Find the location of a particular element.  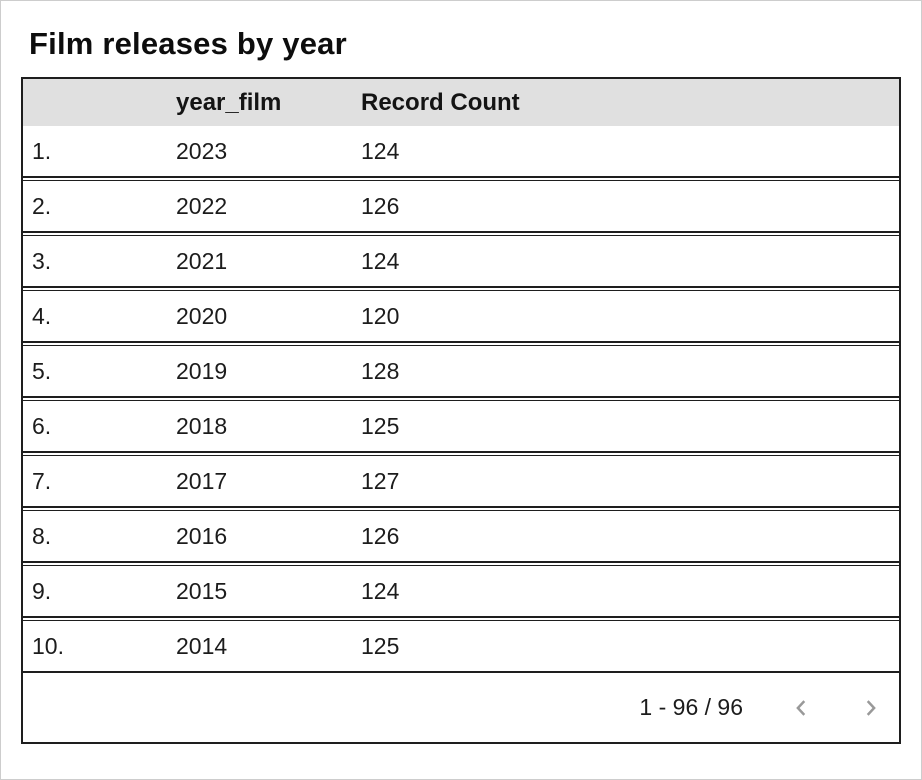

next-page-button is located at coordinates (870, 708).